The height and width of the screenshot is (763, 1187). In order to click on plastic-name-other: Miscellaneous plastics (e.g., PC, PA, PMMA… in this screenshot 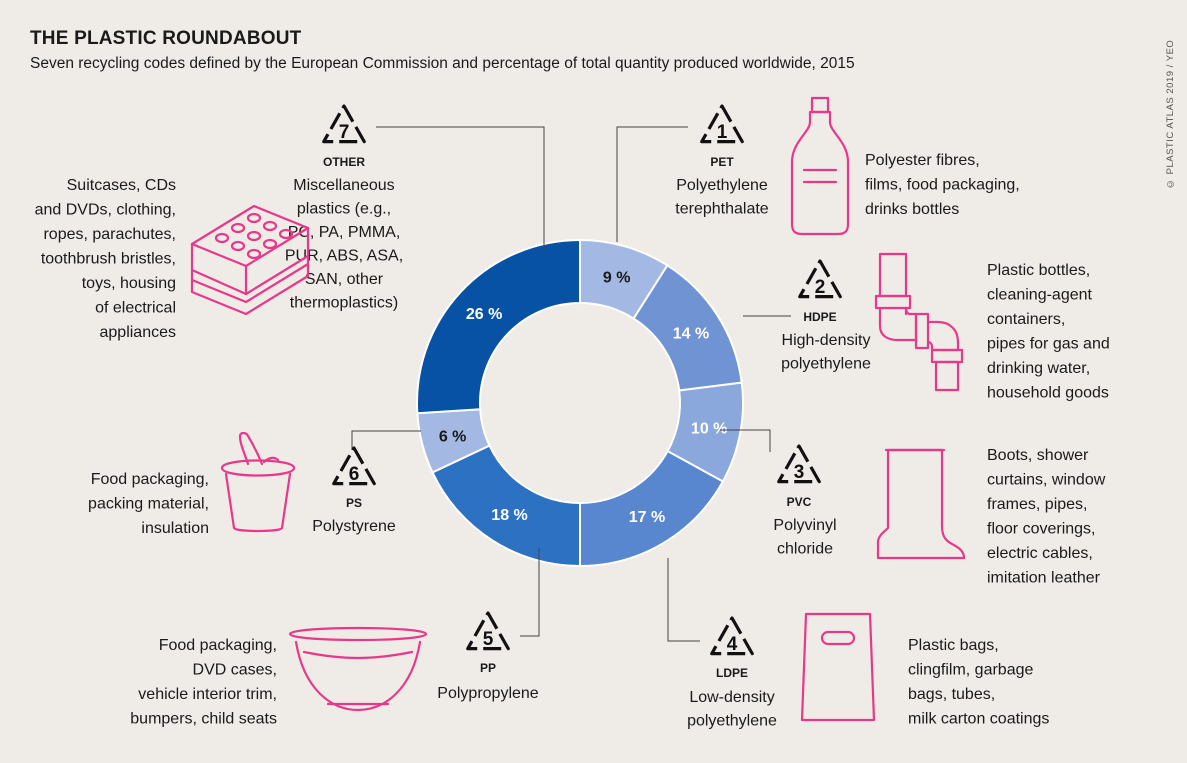, I will do `click(344, 244)`.